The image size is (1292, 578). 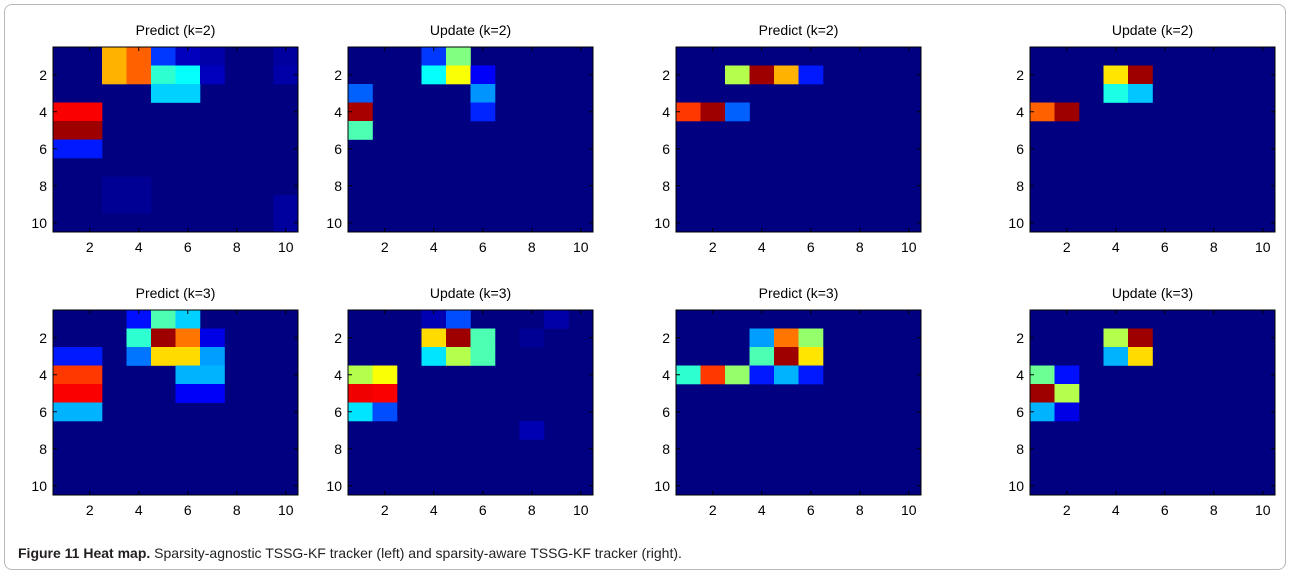 What do you see at coordinates (176, 293) in the screenshot?
I see `panel-title: Predict (k=3)` at bounding box center [176, 293].